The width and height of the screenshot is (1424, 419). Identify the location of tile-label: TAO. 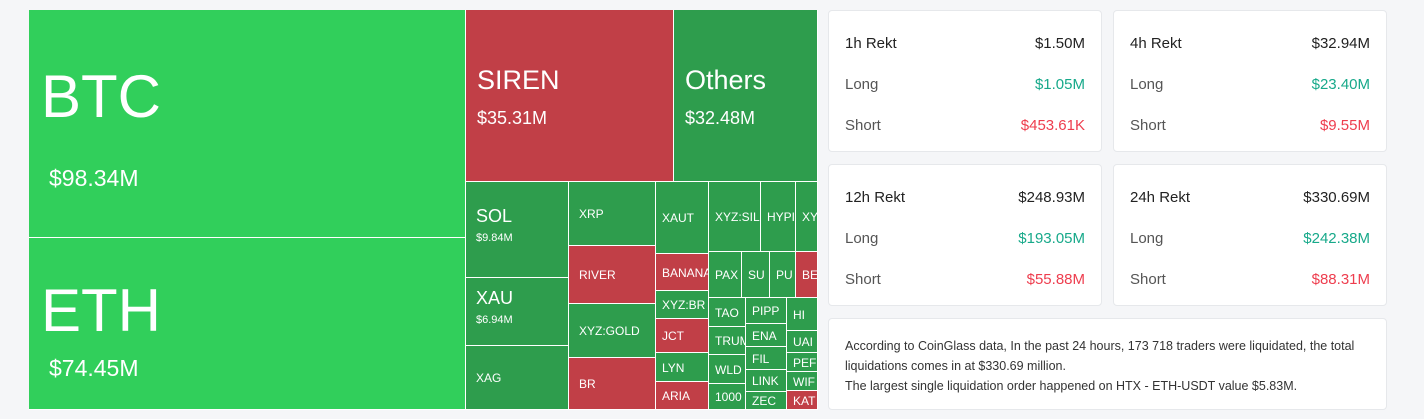
(727, 312).